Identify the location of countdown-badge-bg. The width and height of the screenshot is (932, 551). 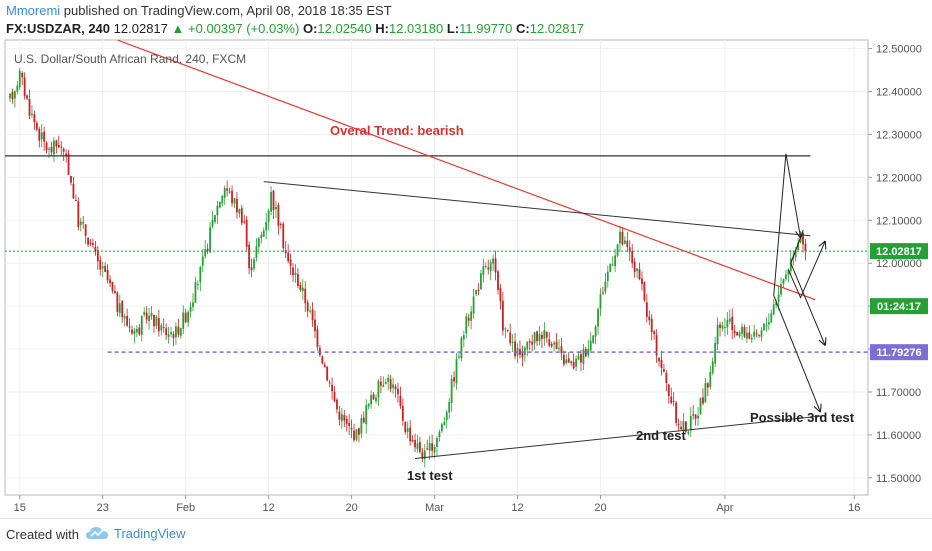
(899, 306).